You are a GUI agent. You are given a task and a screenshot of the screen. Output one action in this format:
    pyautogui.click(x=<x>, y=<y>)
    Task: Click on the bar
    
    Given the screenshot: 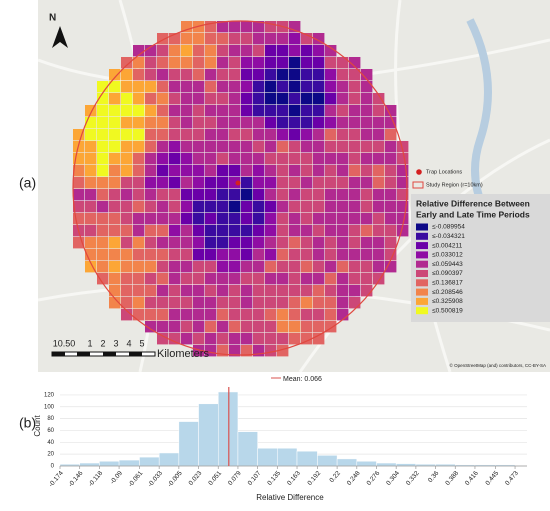 What is the action you would take?
    pyautogui.click(x=247, y=449)
    